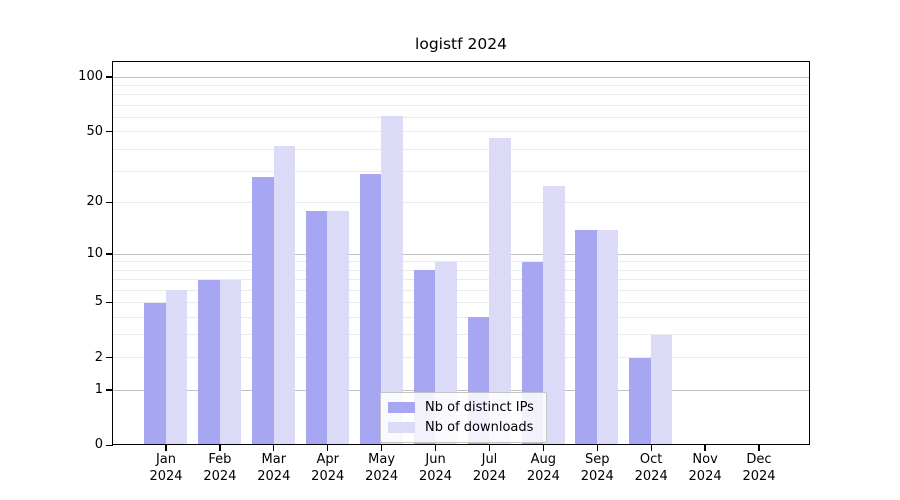  What do you see at coordinates (94, 131) in the screenshot?
I see `y-tick-label: 50` at bounding box center [94, 131].